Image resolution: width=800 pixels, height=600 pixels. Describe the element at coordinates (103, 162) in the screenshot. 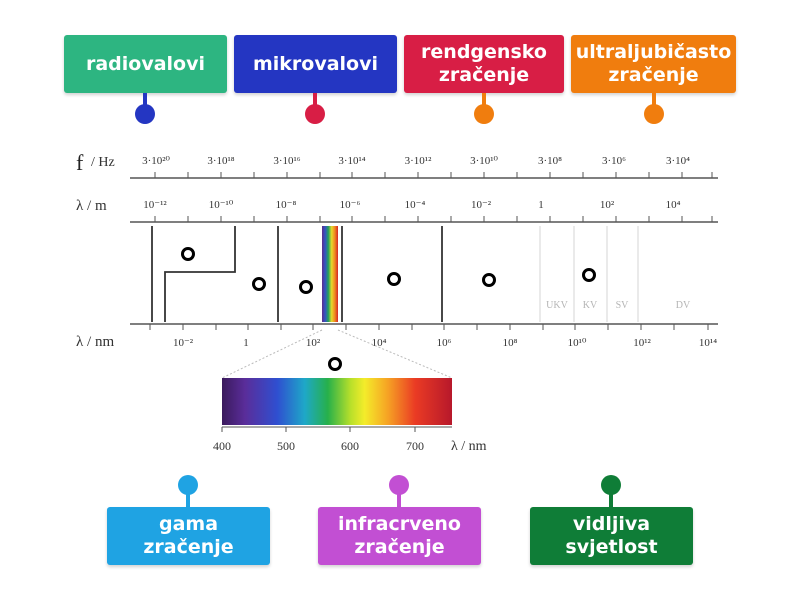

I see `freq-axis-unit: / Hz` at that location.